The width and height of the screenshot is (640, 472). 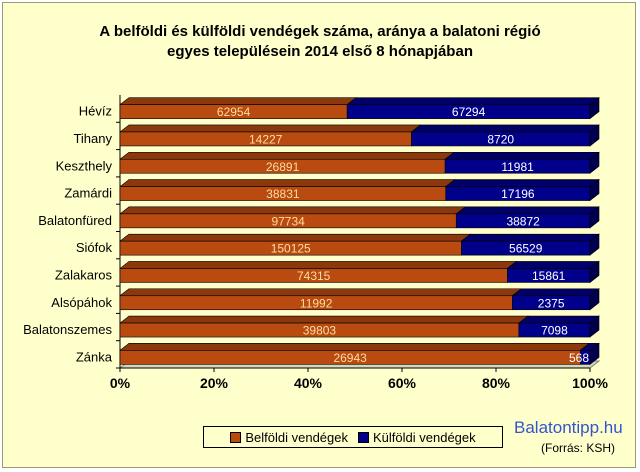 I want to click on data-label: 11981, so click(x=517, y=167).